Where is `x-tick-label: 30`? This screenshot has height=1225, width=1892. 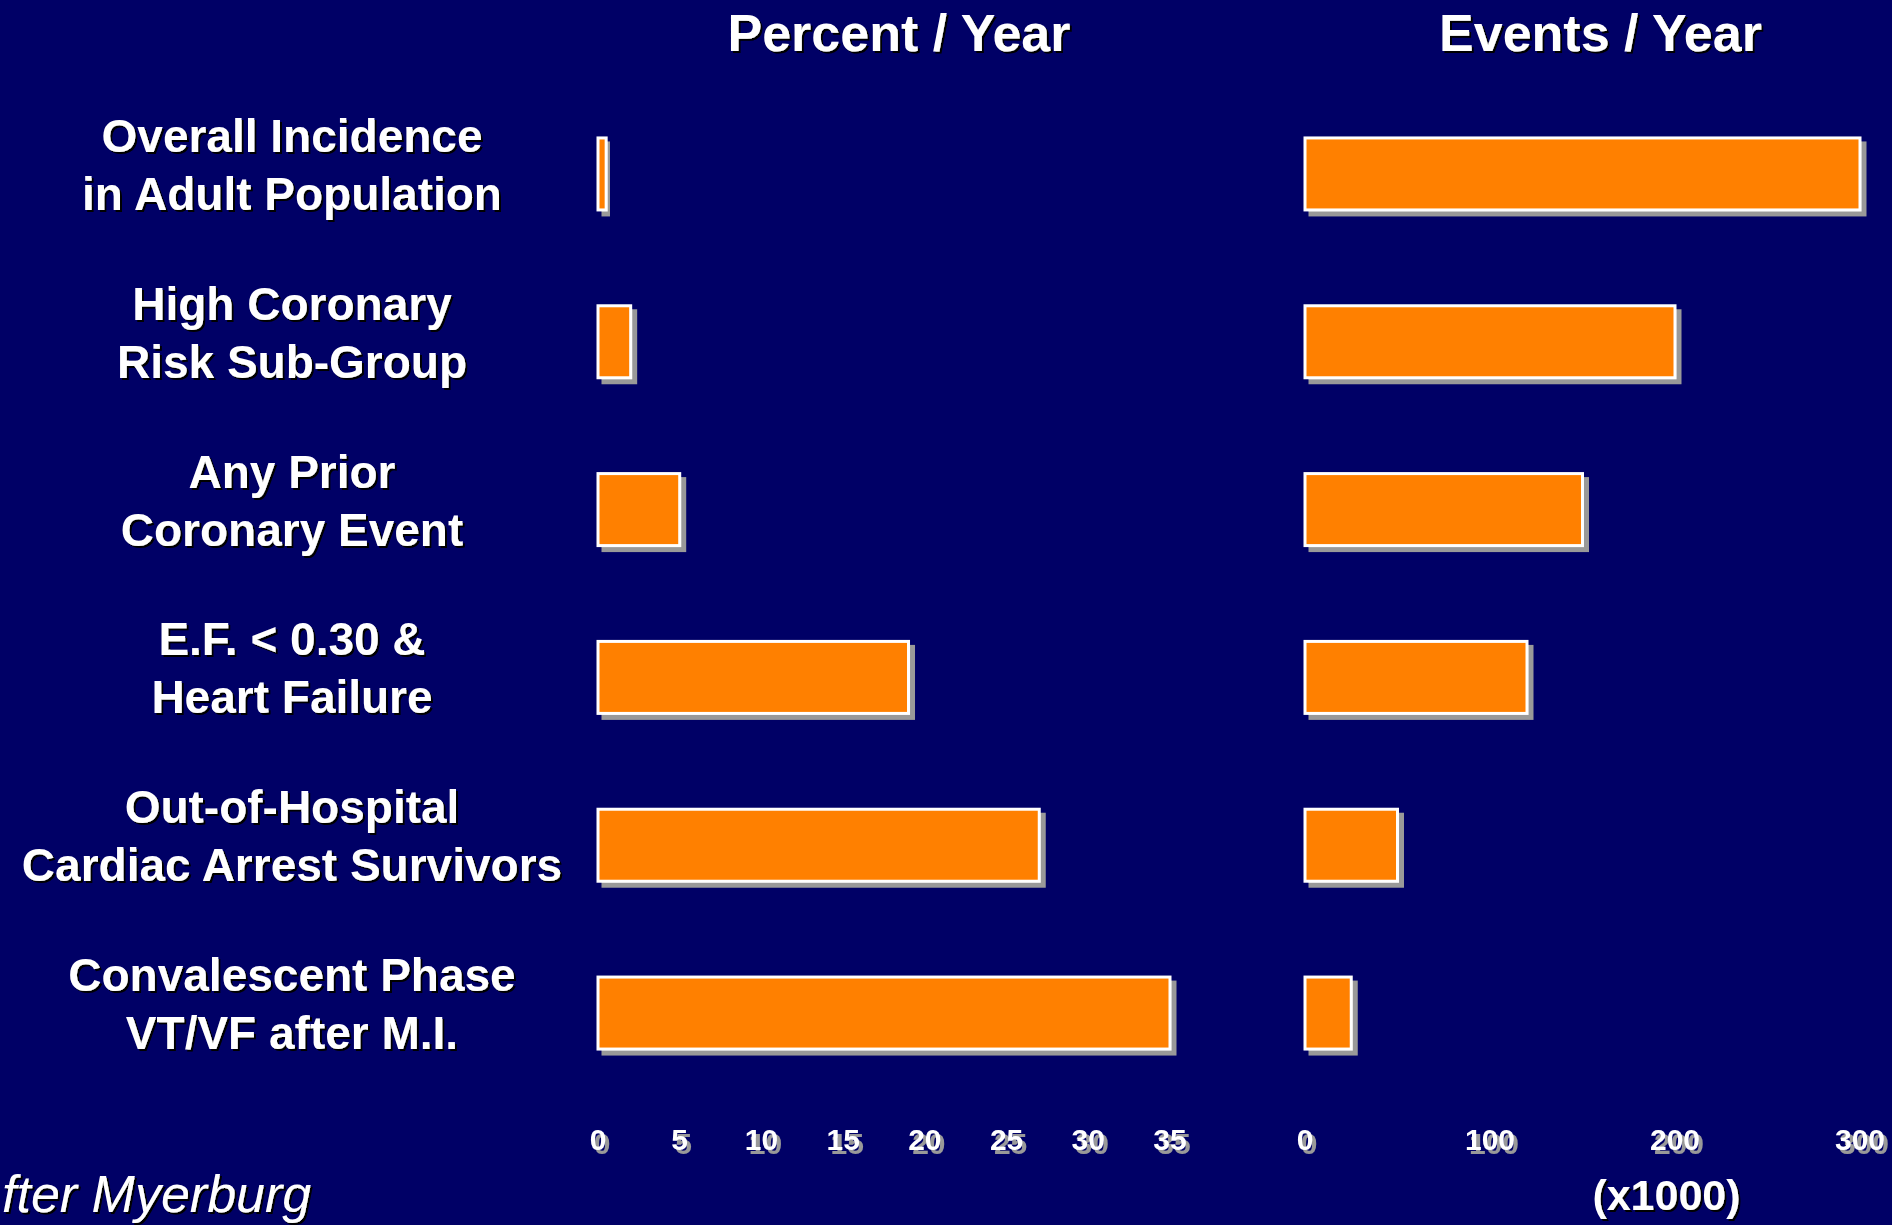 x-tick-label: 30 is located at coordinates (1088, 1139).